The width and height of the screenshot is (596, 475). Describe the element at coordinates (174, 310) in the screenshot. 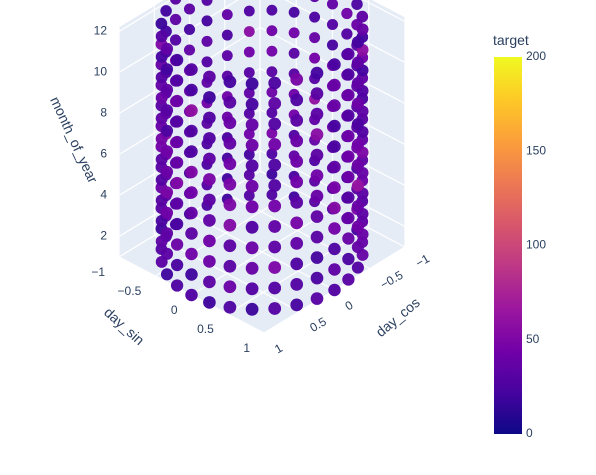

I see `y-tick-label: 0` at that location.